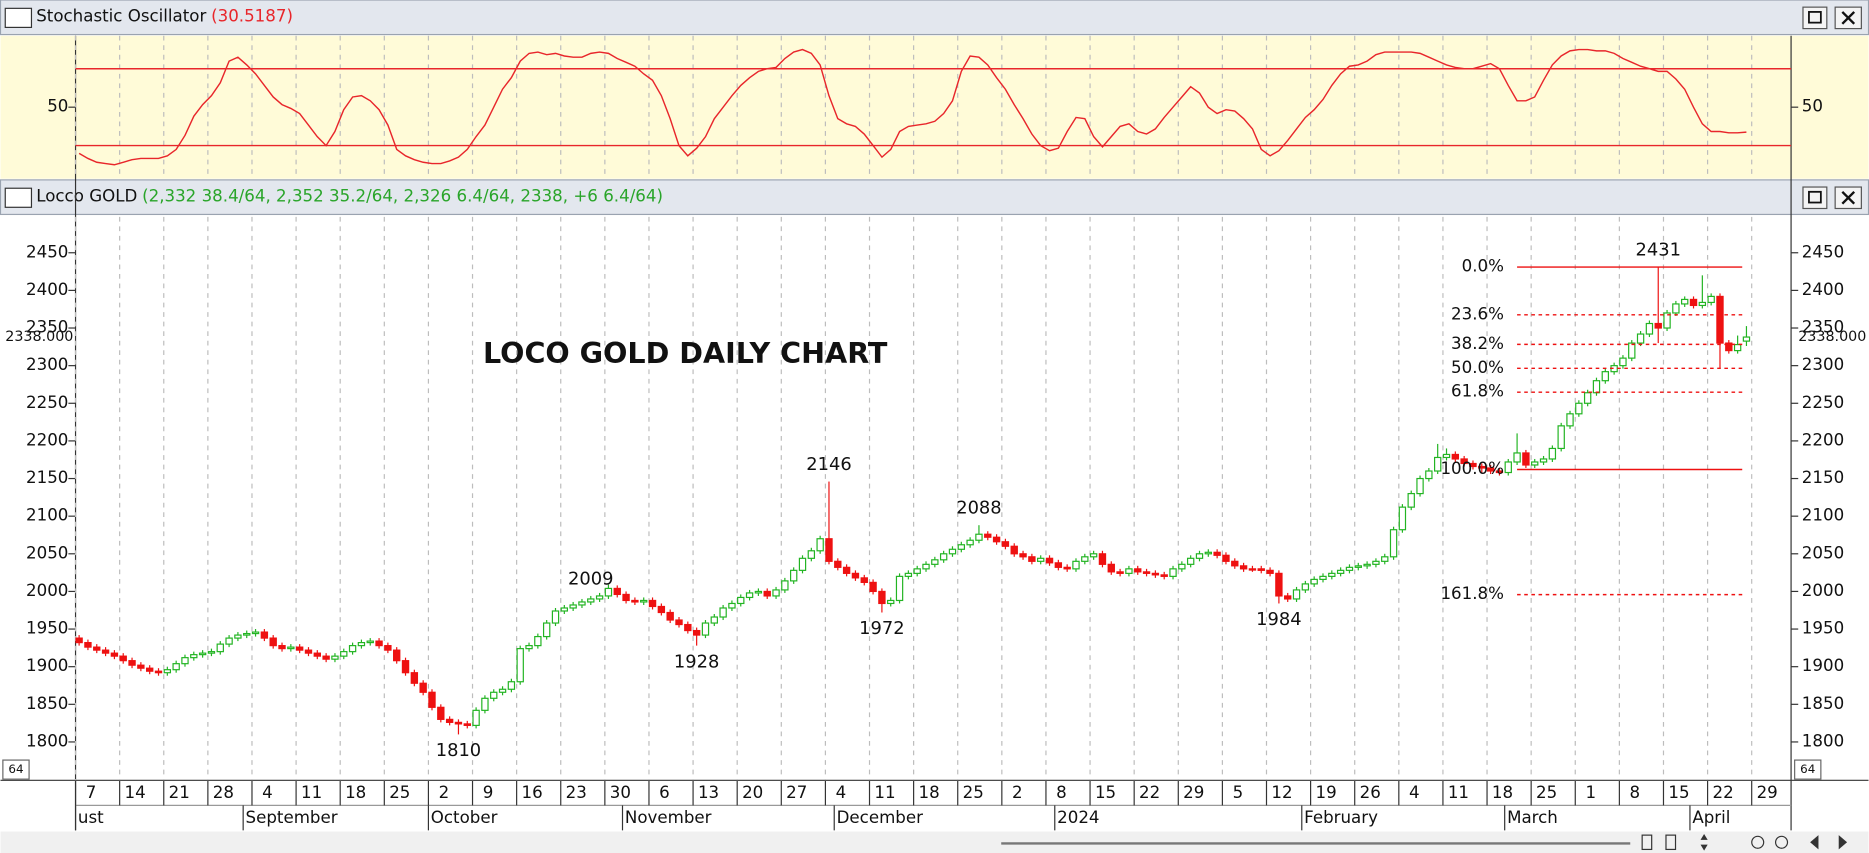 This screenshot has width=1869, height=853. Describe the element at coordinates (1472, 593) in the screenshot. I see `fib-label: 161.8%` at that location.